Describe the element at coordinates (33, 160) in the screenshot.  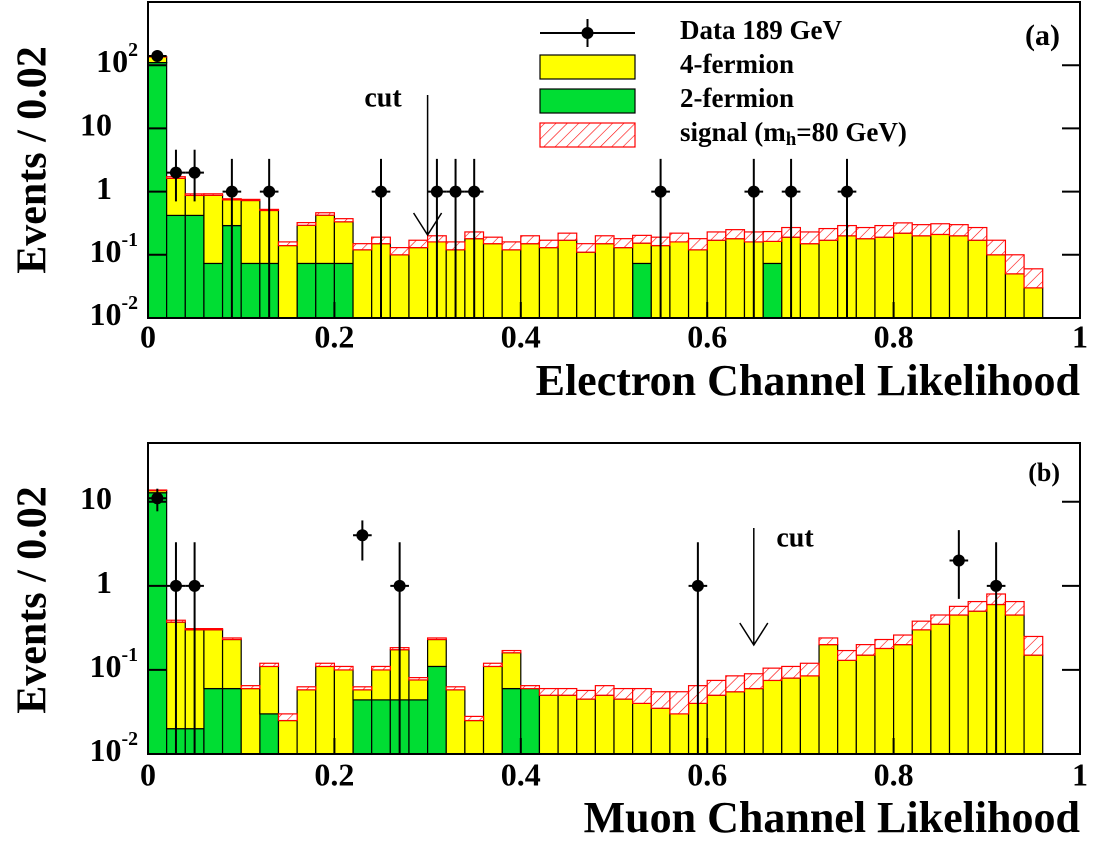
I see `y-axis-title: Events / 0.02` at that location.